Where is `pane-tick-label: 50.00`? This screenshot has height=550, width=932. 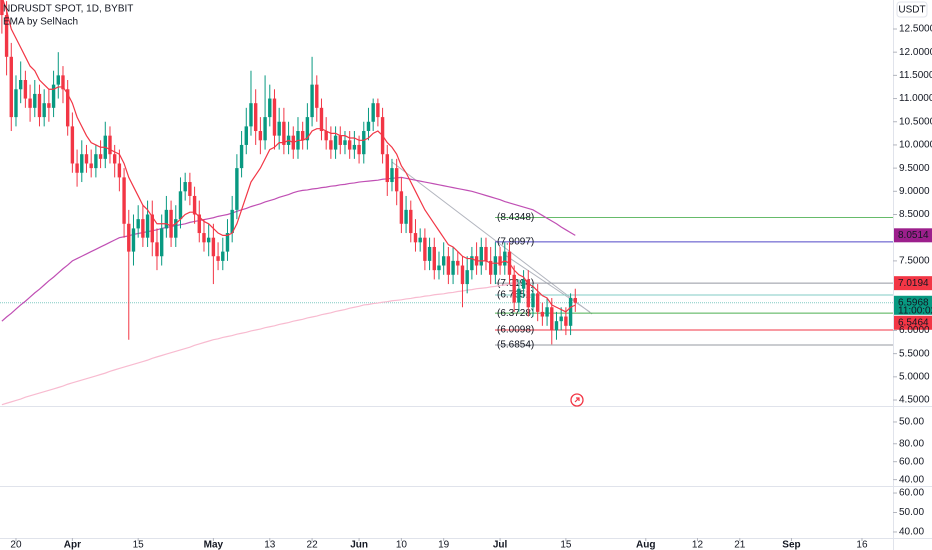 pane-tick-label: 50.00 is located at coordinates (911, 422).